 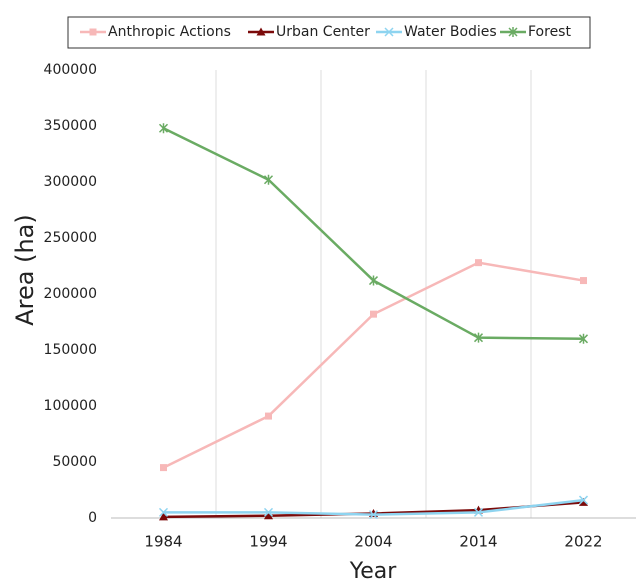 I want to click on y-tick-label: 150000, so click(x=70, y=350).